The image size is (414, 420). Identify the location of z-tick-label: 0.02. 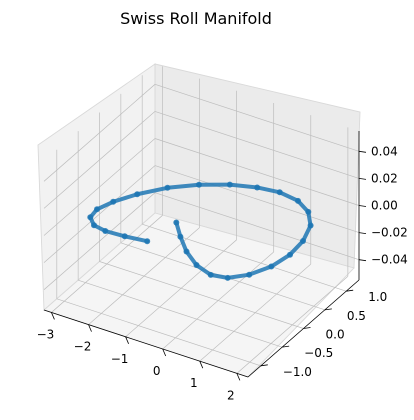
(384, 178).